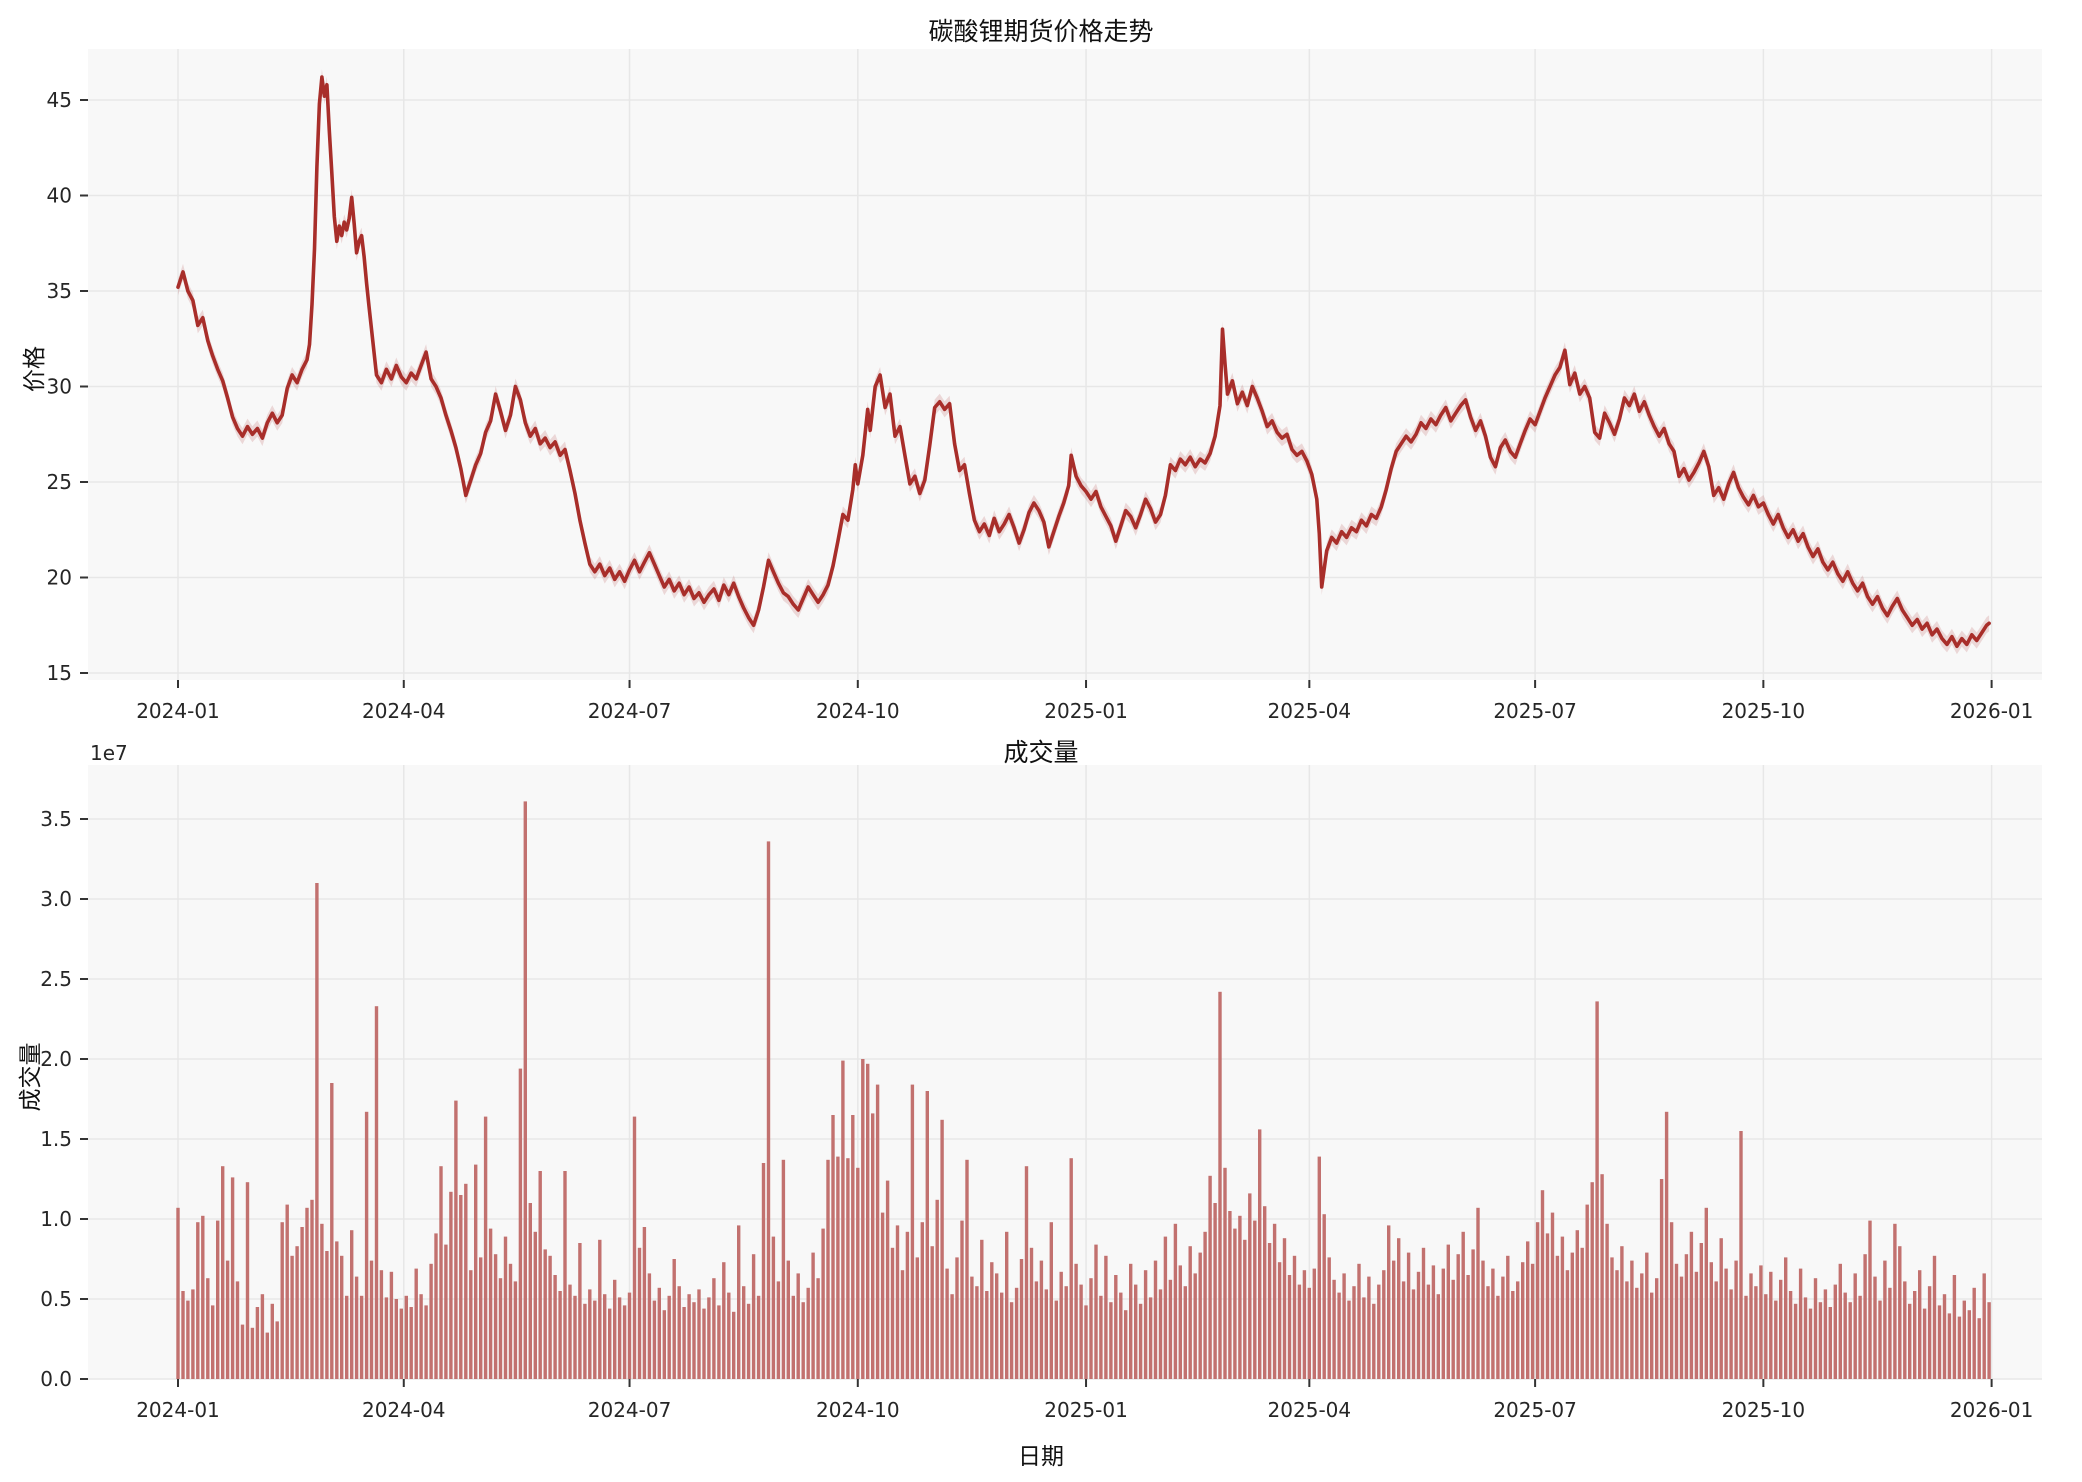  What do you see at coordinates (630, 711) in the screenshot?
I see `price-x-tick-label: 2024-07` at bounding box center [630, 711].